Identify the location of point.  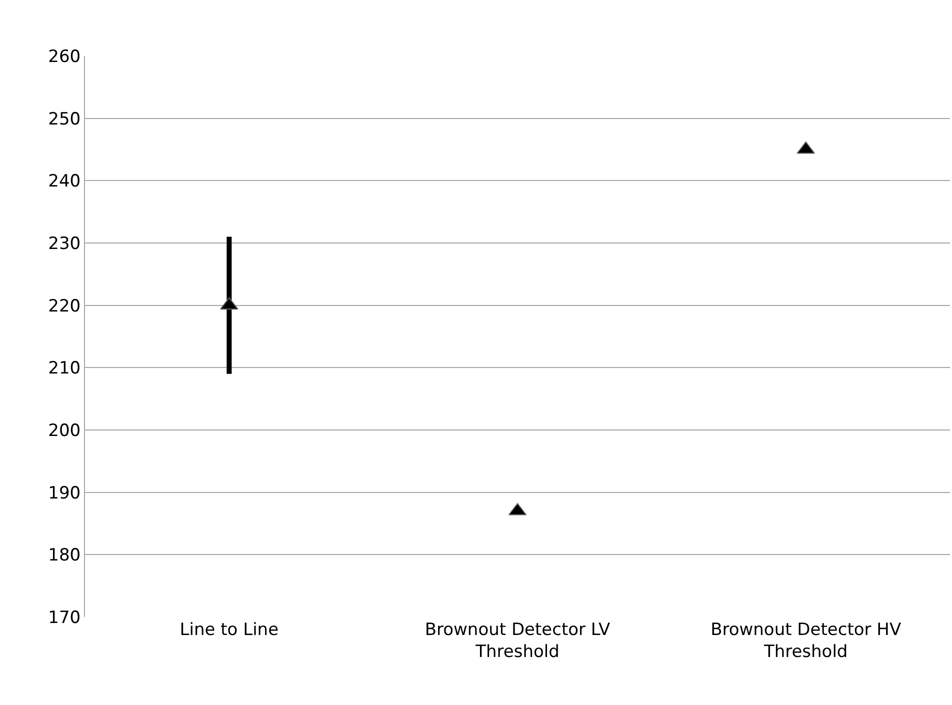
(229, 303).